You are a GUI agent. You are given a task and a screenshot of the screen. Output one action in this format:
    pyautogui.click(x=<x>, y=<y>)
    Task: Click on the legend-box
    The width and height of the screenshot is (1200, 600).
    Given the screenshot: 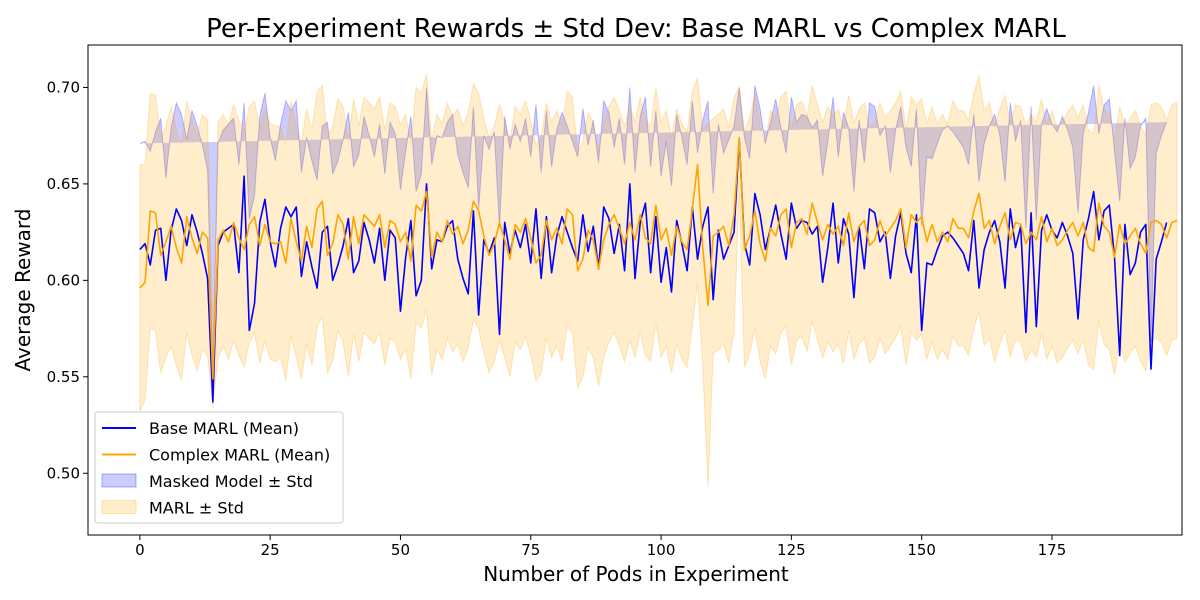 What is the action you would take?
    pyautogui.click(x=219, y=467)
    